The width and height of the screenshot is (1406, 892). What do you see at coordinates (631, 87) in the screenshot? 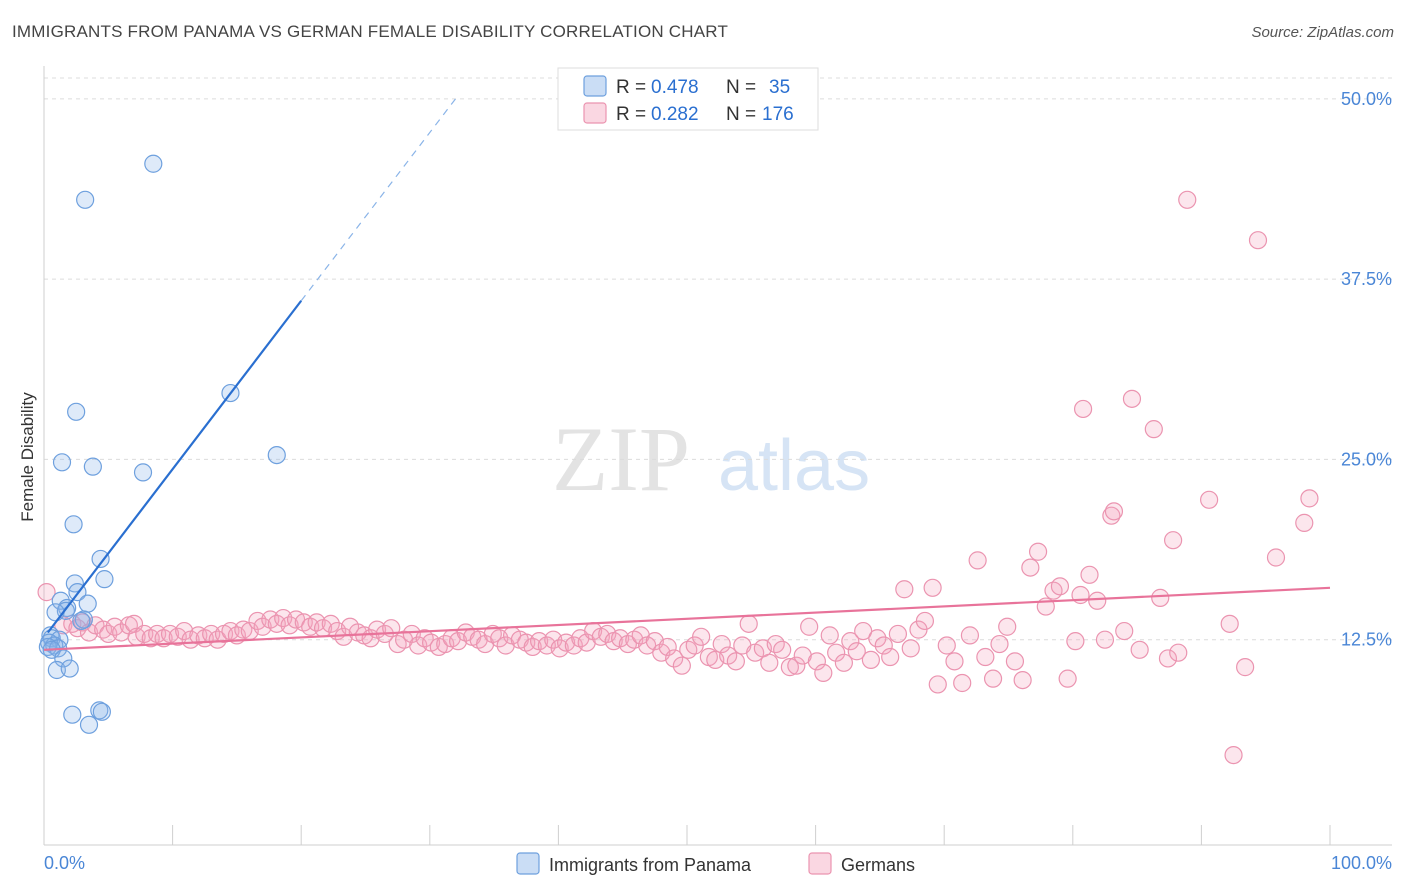
I see `panama-r-label: R =` at bounding box center [631, 87].